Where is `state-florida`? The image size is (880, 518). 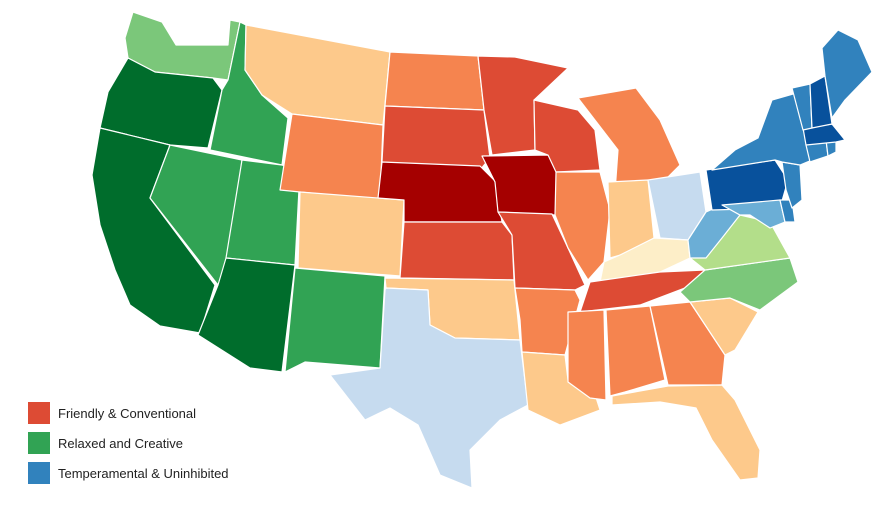
state-florida is located at coordinates (686, 432).